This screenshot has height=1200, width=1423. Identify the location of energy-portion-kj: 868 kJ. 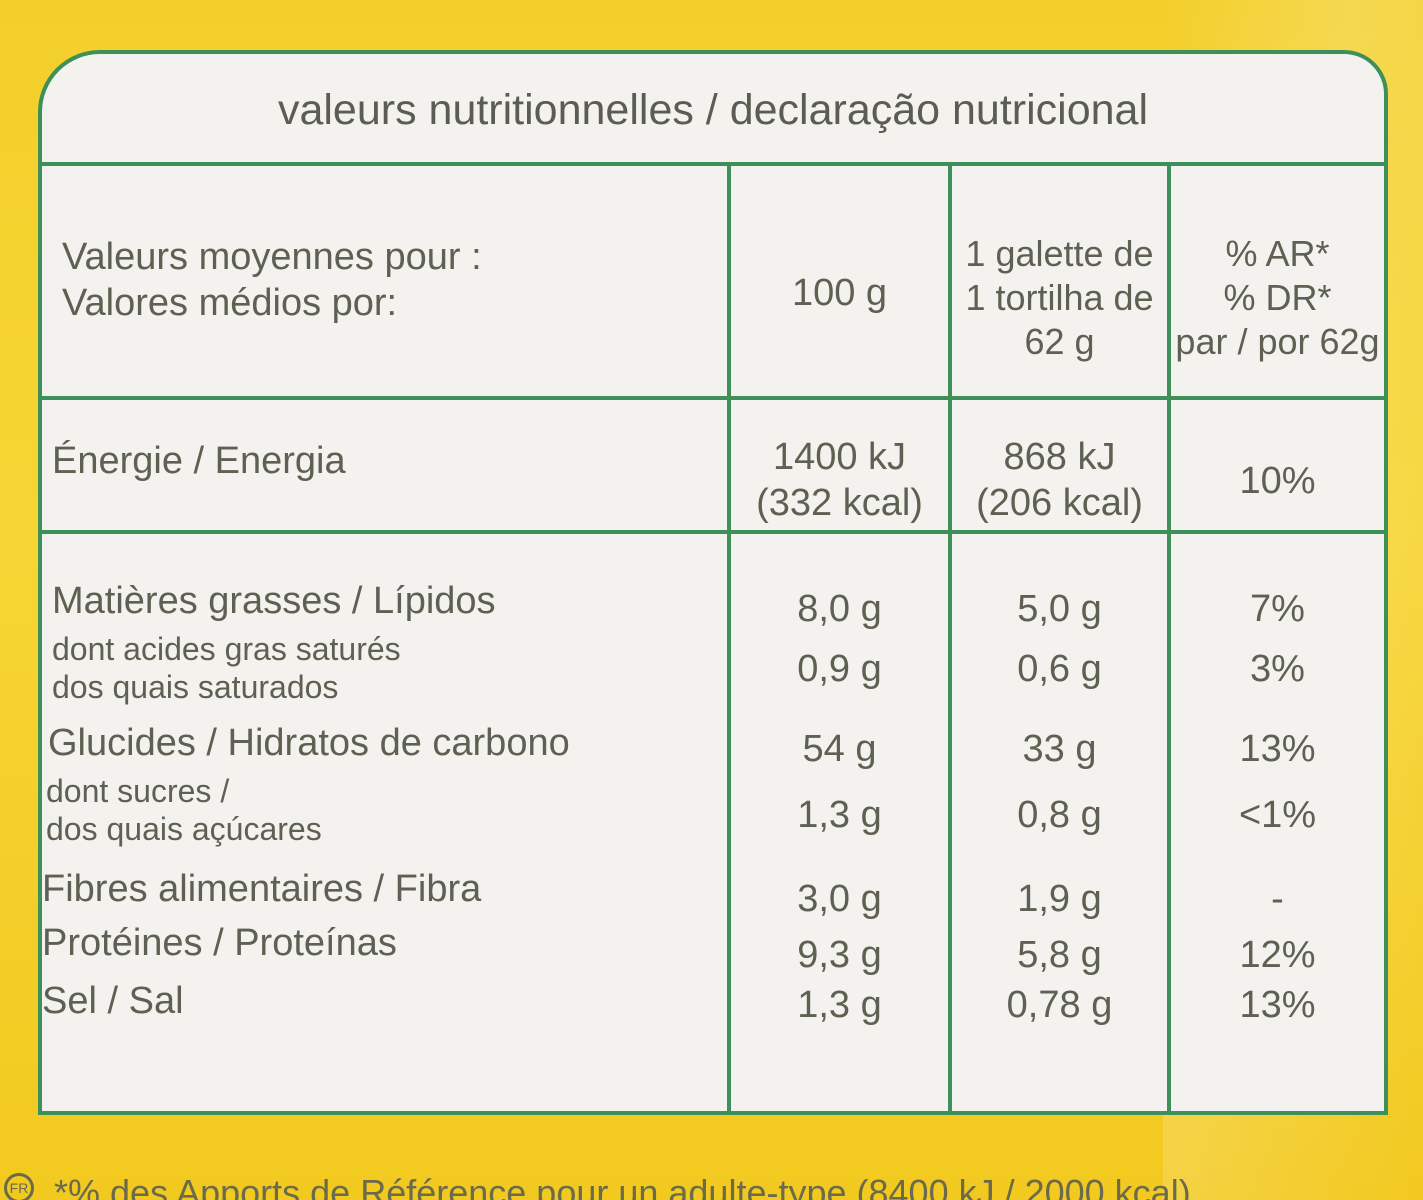
(1059, 457).